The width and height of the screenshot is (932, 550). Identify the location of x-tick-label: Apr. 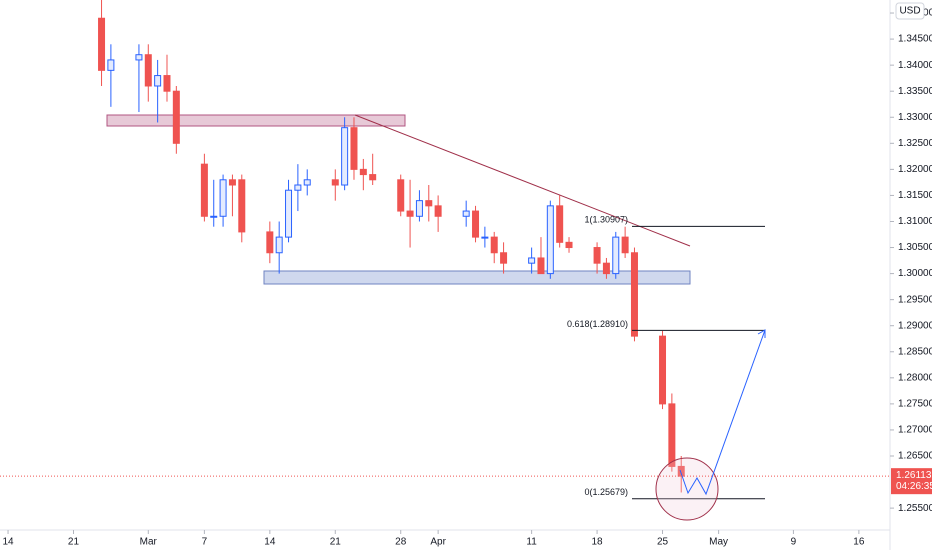
(438, 542).